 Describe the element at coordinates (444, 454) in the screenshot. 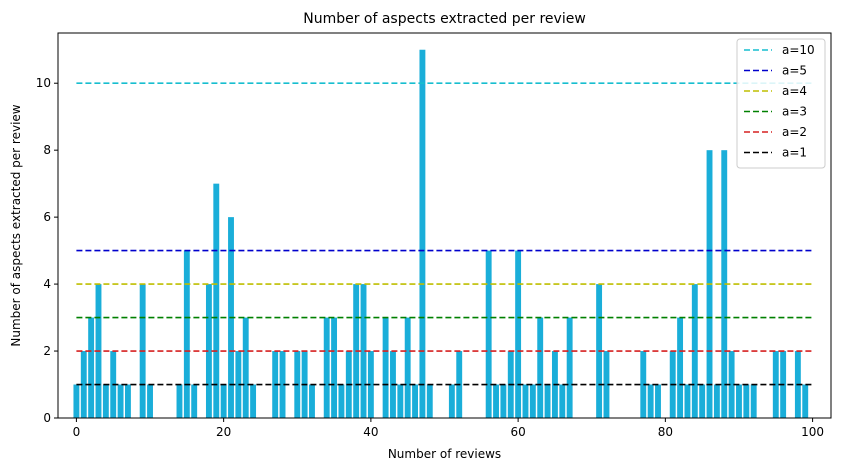

I see `x-axis-label: Number of reviews` at that location.